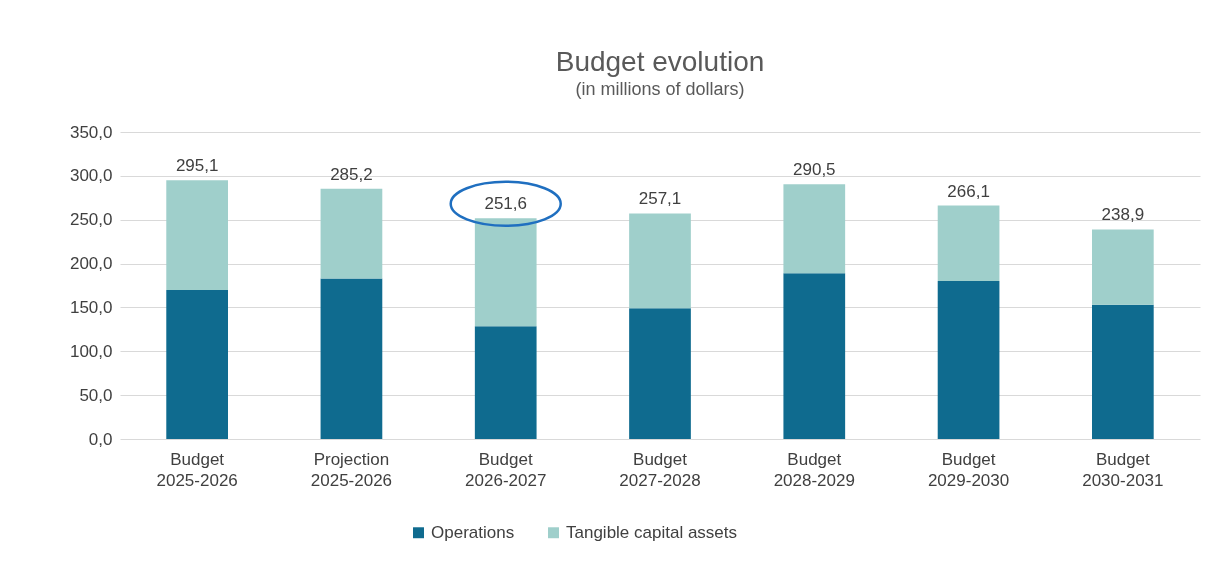 The image size is (1221, 577). I want to click on x-tick-label: Budget 2030-2031, so click(1123, 469).